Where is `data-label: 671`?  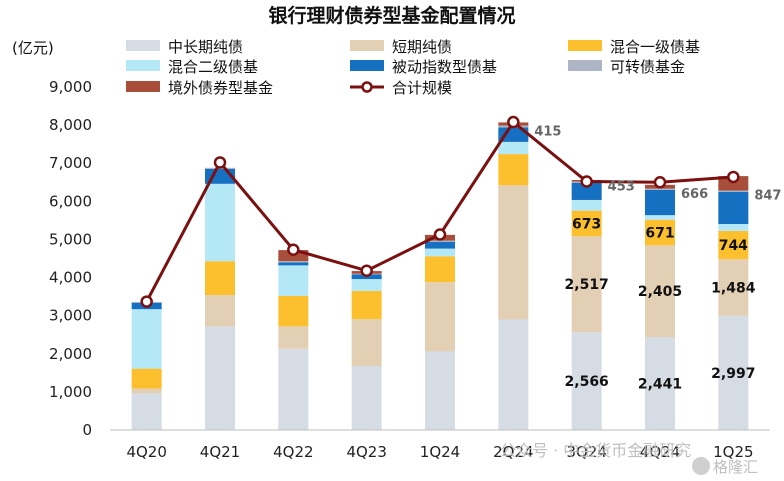 data-label: 671 is located at coordinates (659, 234).